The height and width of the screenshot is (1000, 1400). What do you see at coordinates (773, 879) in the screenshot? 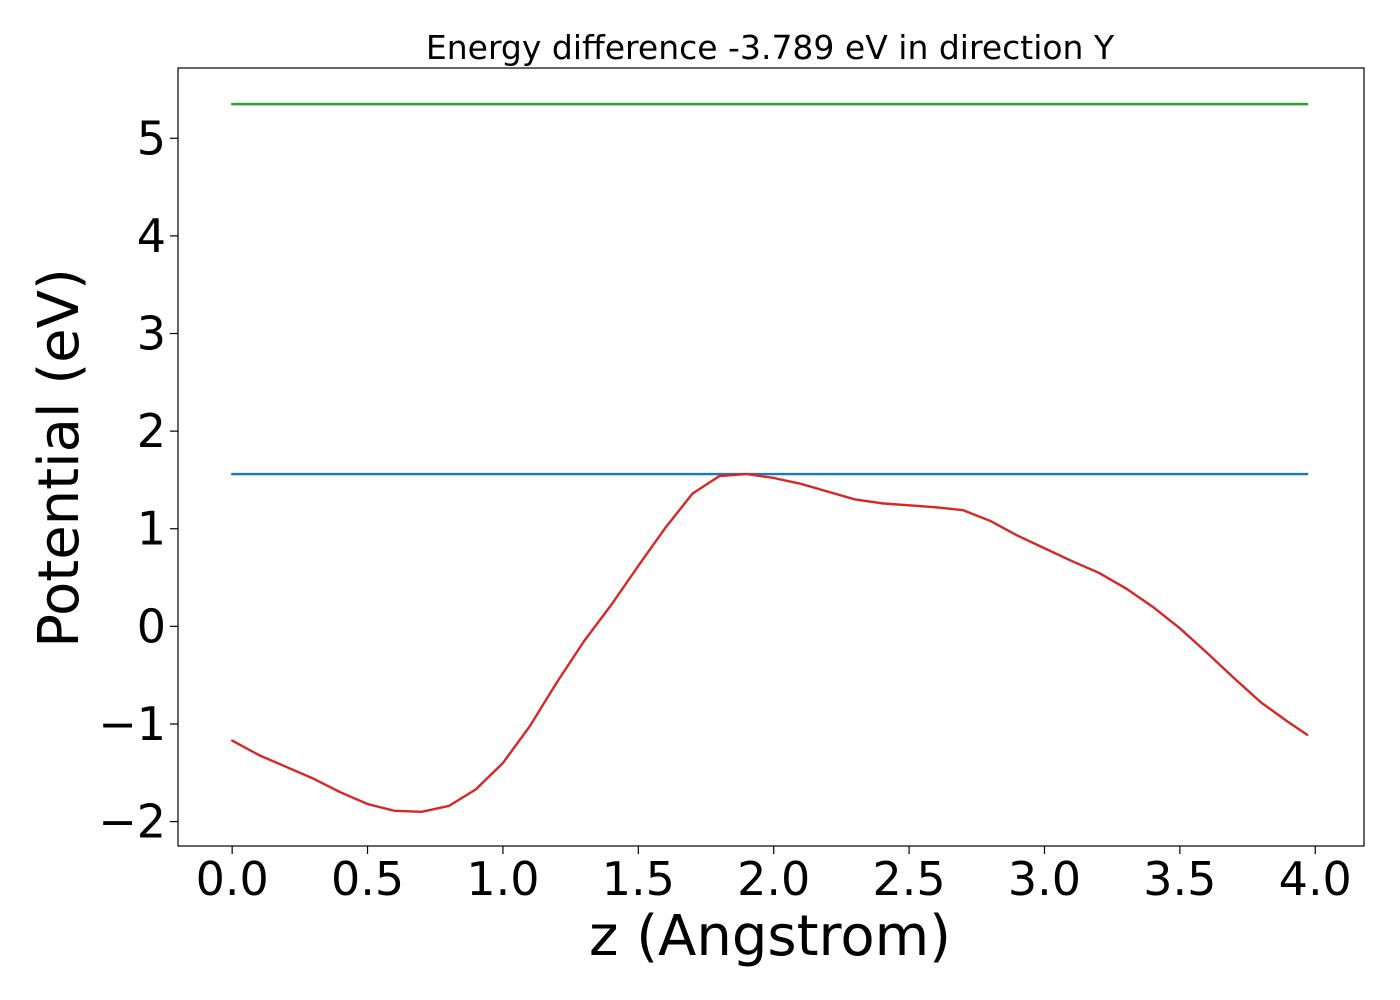
I see `x-tick-label: 2.0` at bounding box center [773, 879].